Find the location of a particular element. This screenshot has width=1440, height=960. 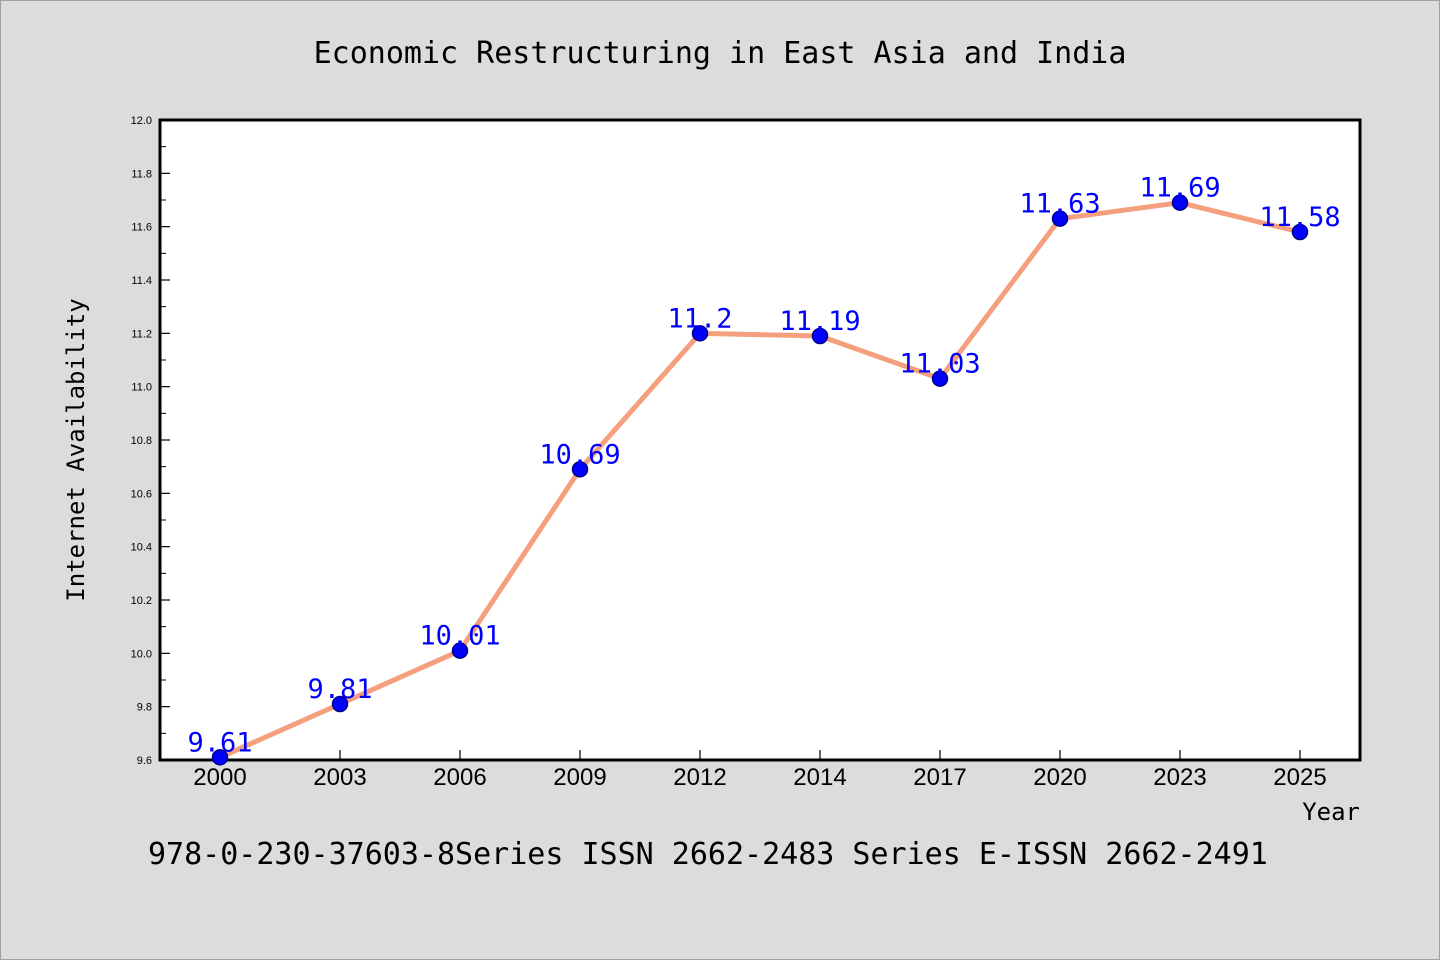

y-tick-label: 10.0 is located at coordinates (141, 654).